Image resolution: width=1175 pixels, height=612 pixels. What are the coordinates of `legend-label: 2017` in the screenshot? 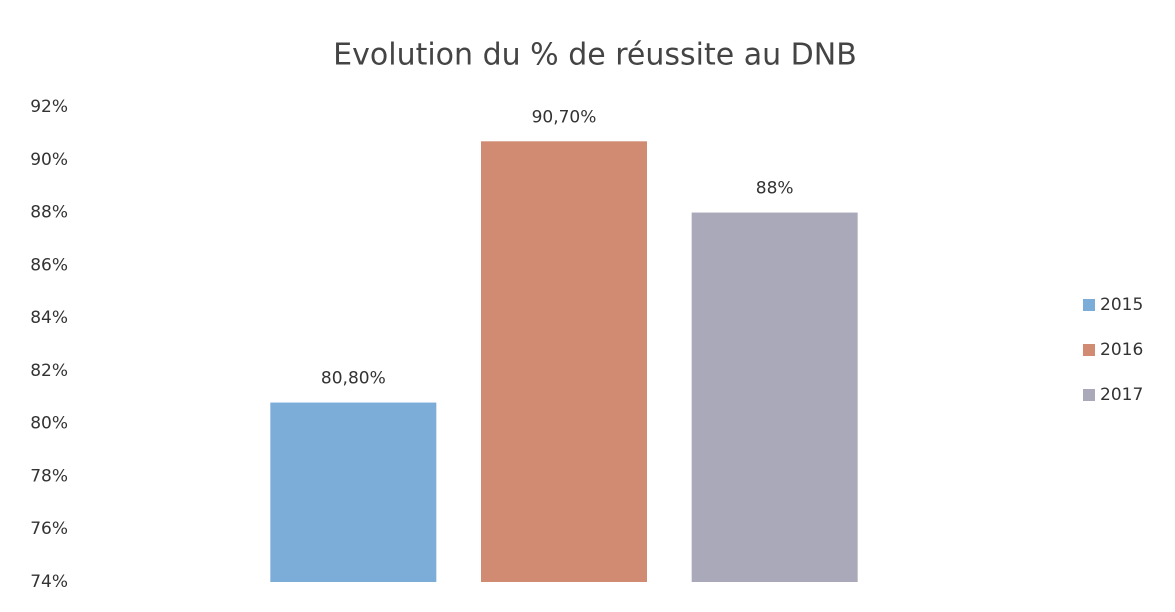 It's located at (1121, 395).